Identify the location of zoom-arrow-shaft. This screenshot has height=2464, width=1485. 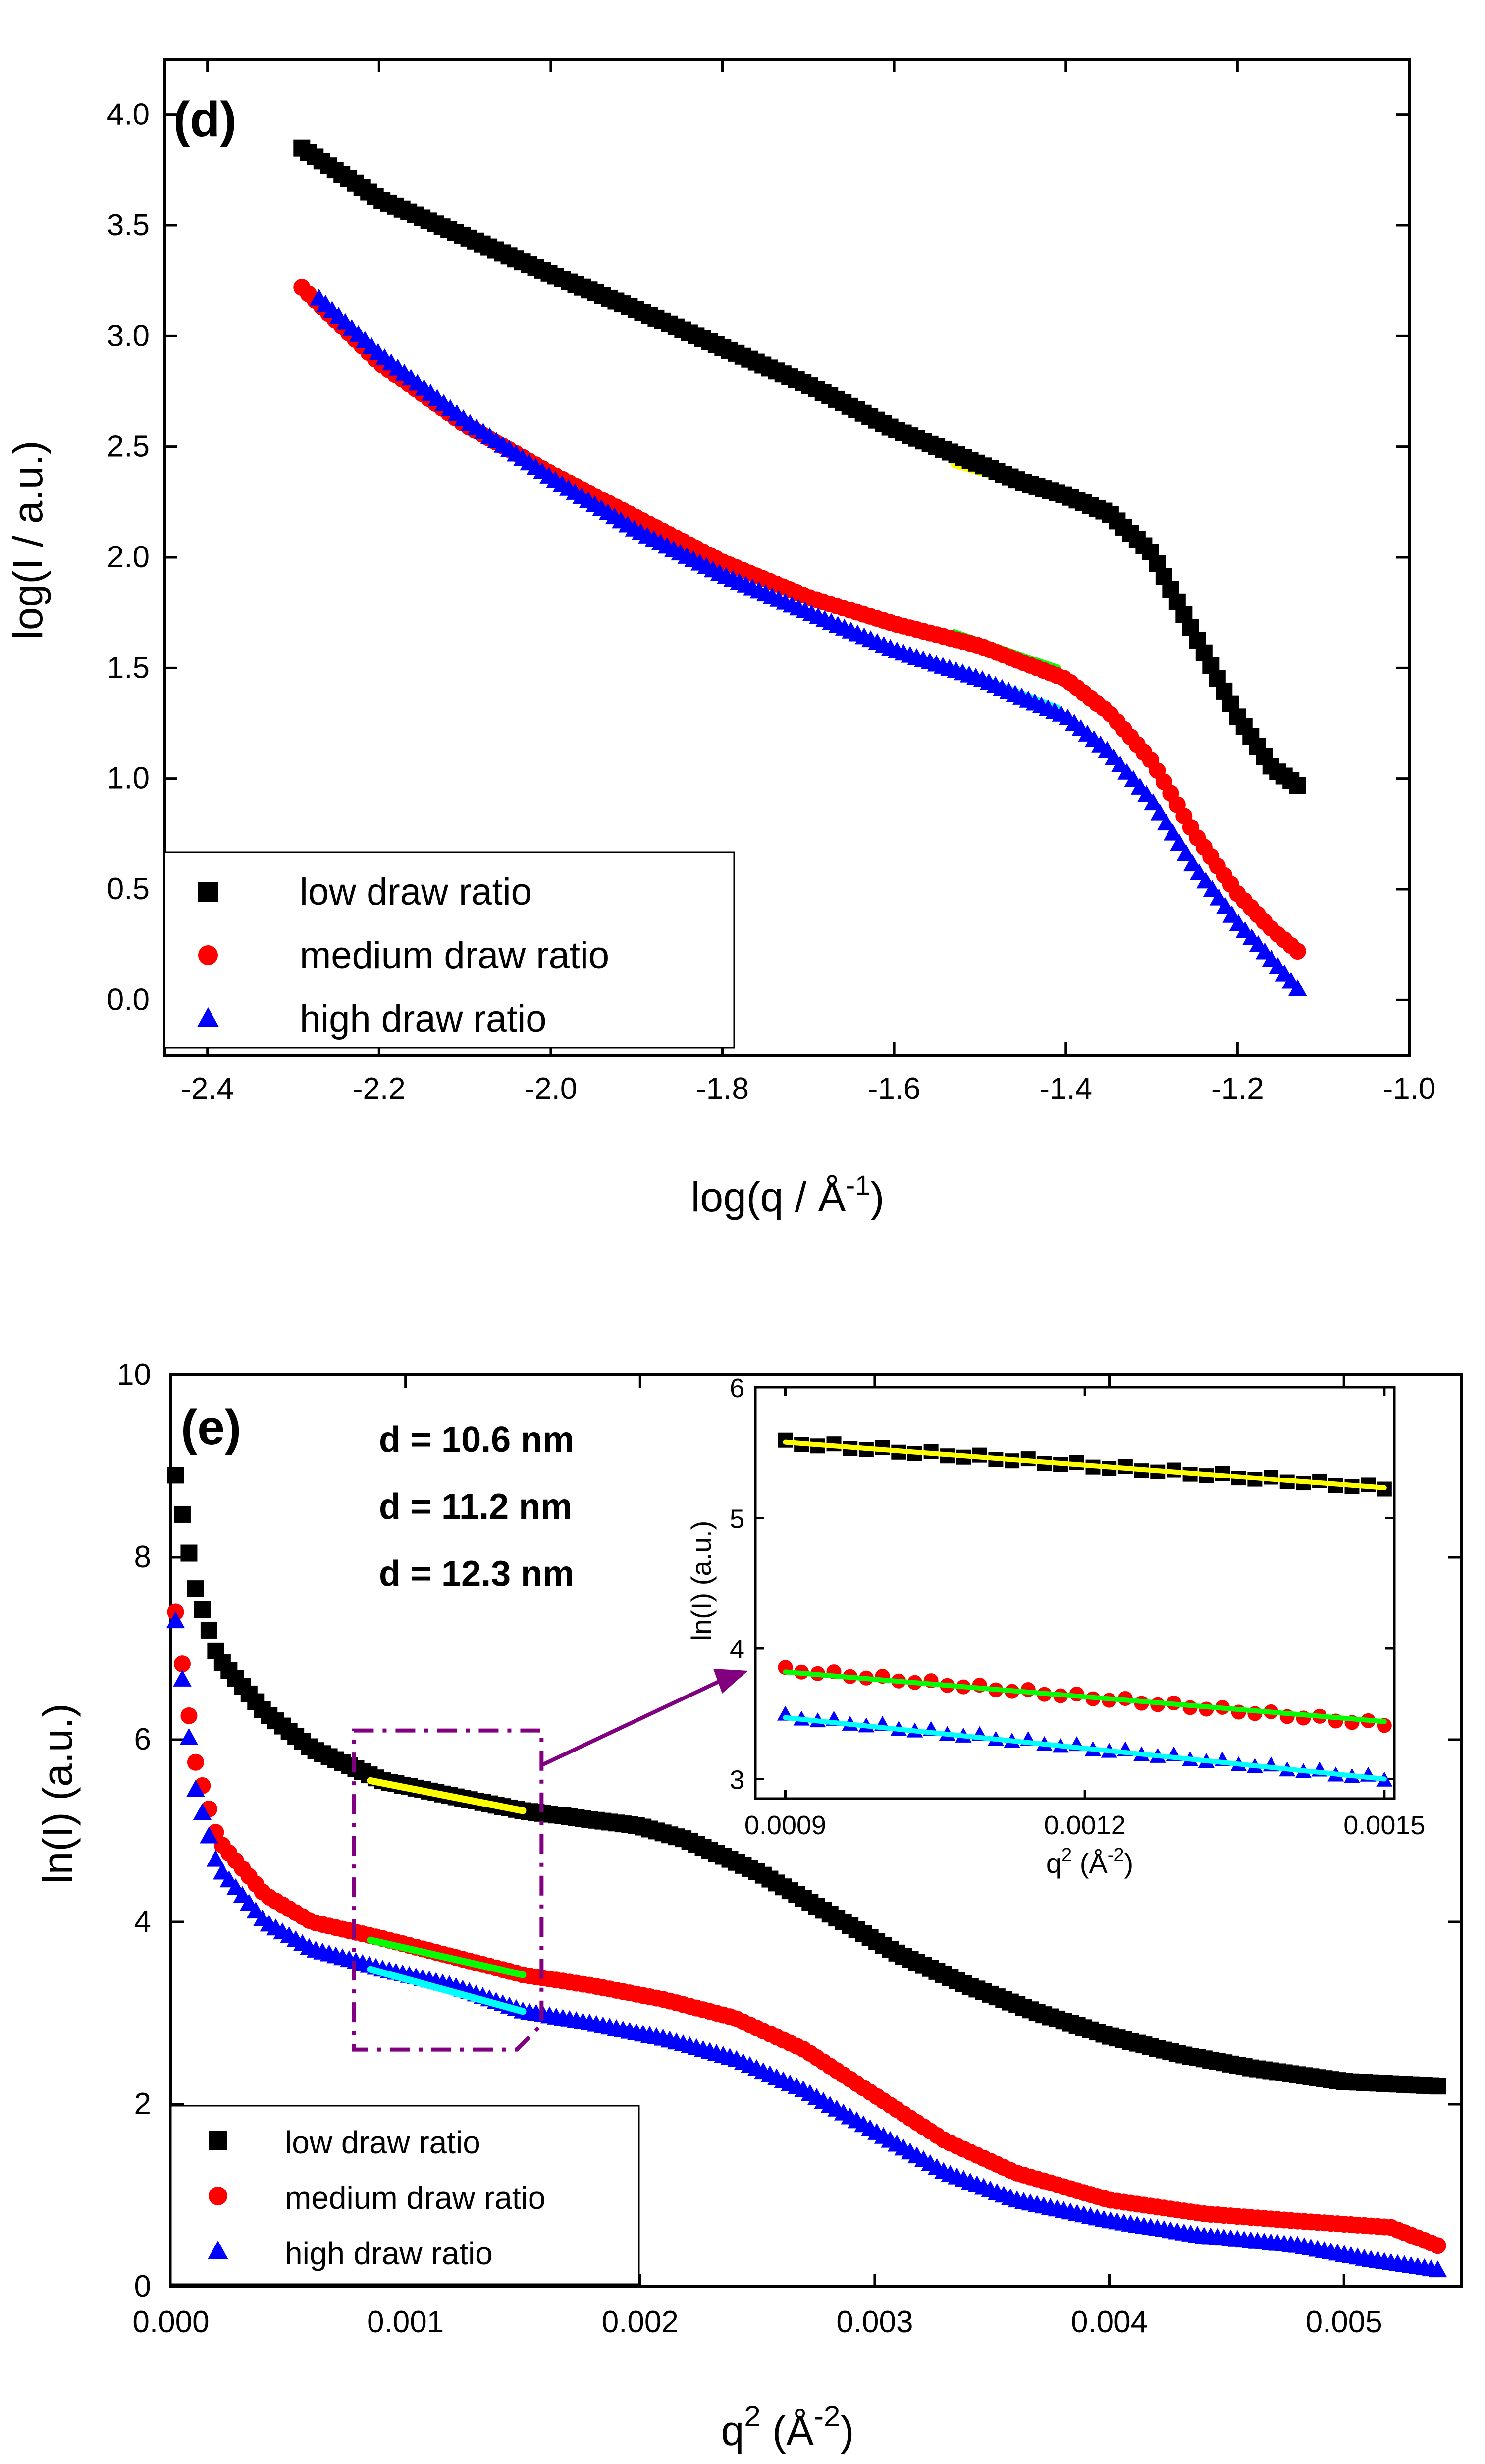
(634, 1721).